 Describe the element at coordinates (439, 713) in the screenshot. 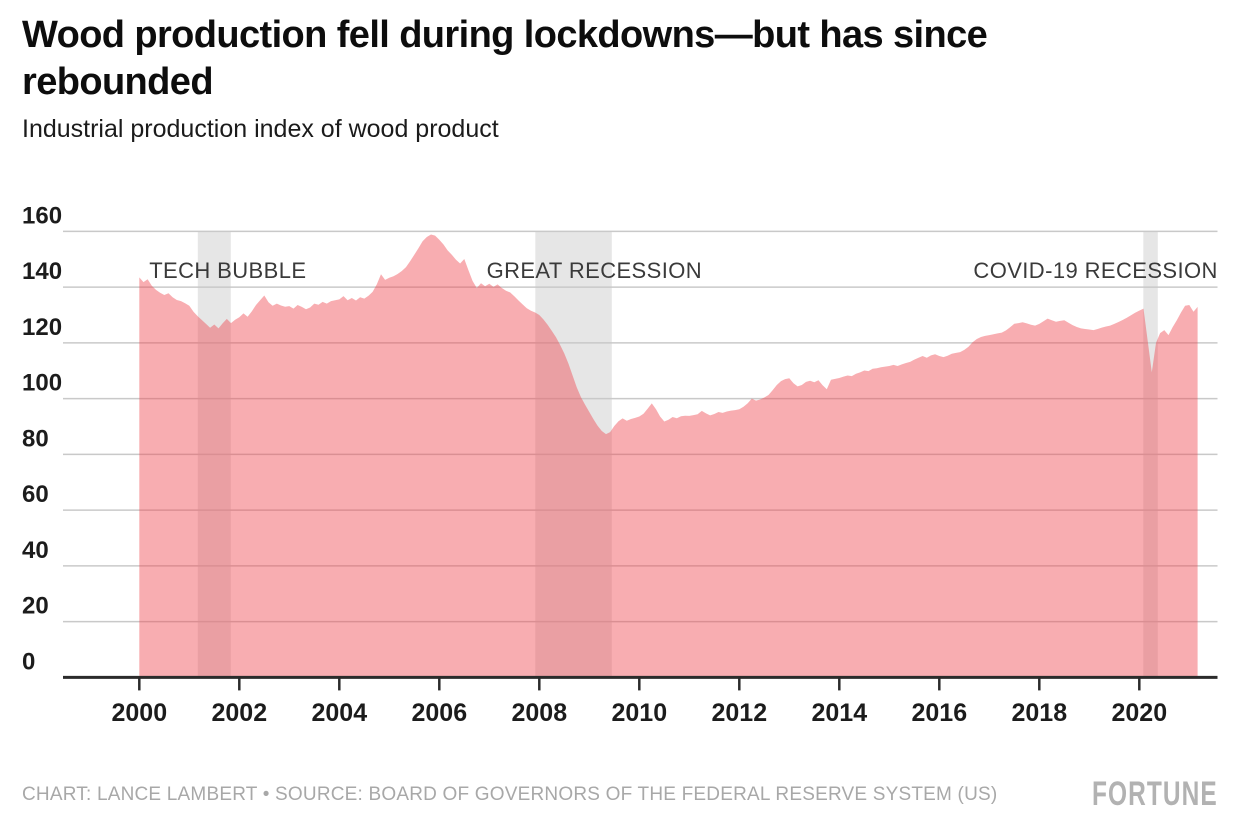

I see `x-tick-label: 2006` at that location.